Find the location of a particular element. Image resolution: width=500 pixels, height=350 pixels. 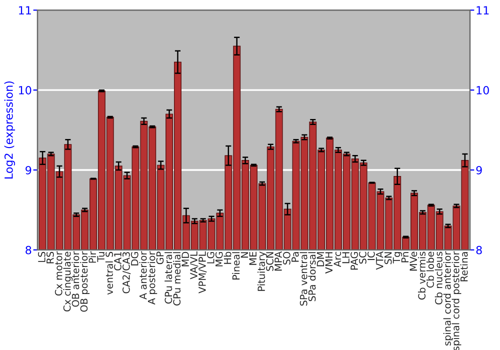

x-tick-label: Pir is located at coordinates (92, 257).